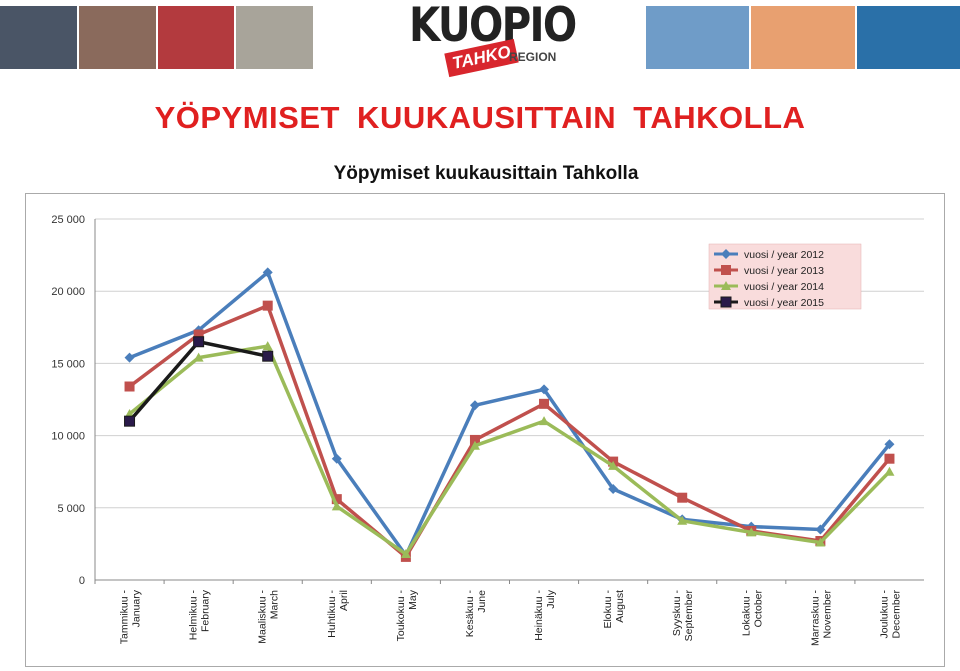 This screenshot has height=671, width=960. Describe the element at coordinates (683, 616) in the screenshot. I see `x-tick-label: Syyskuu -September` at that location.